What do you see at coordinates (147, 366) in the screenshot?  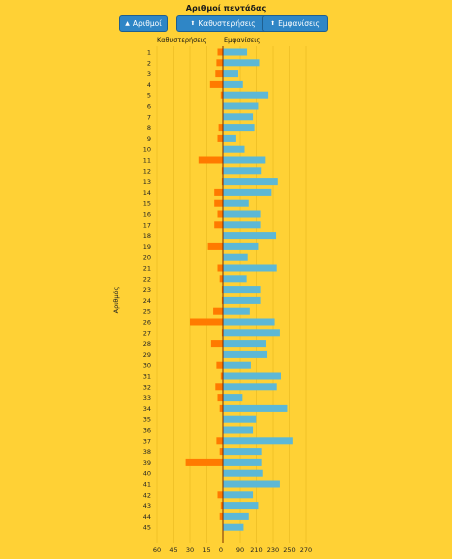 I see `category-label: 30` at bounding box center [147, 366].